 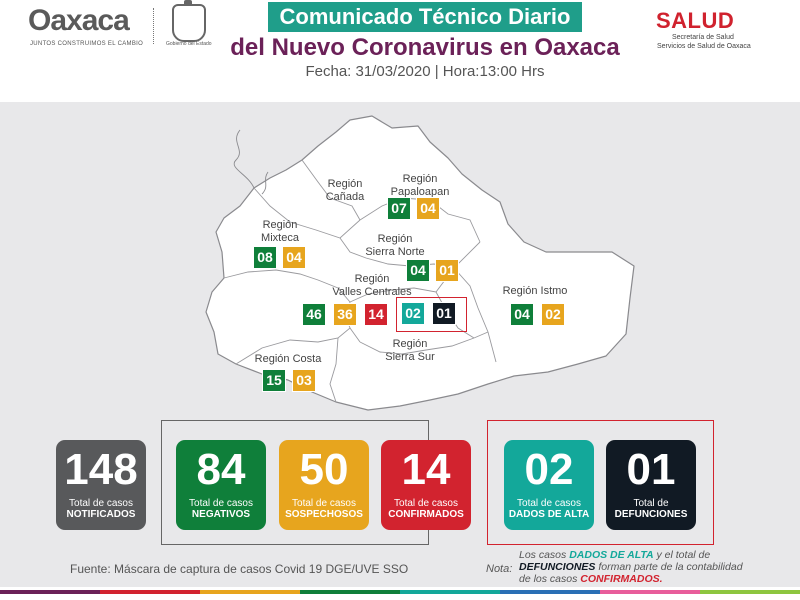 I want to click on region-sierra-sur-label: Región Sierra Sur, so click(x=410, y=350).